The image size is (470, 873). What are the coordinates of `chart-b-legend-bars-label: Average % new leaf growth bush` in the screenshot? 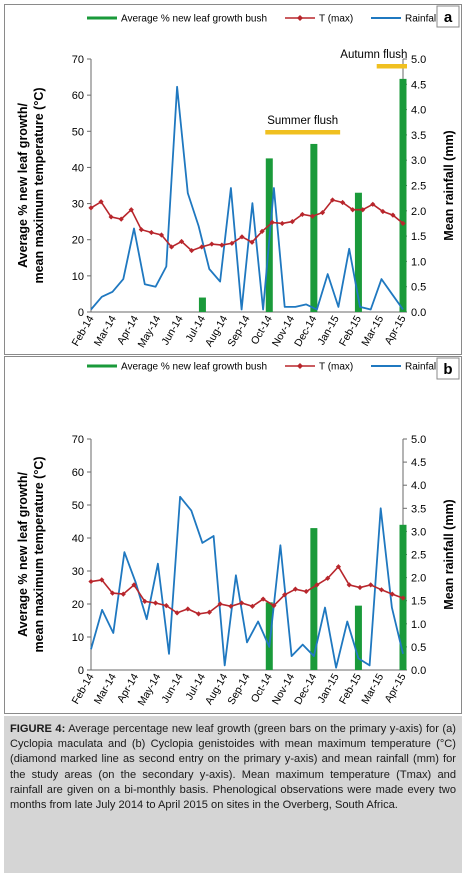 It's located at (194, 367).